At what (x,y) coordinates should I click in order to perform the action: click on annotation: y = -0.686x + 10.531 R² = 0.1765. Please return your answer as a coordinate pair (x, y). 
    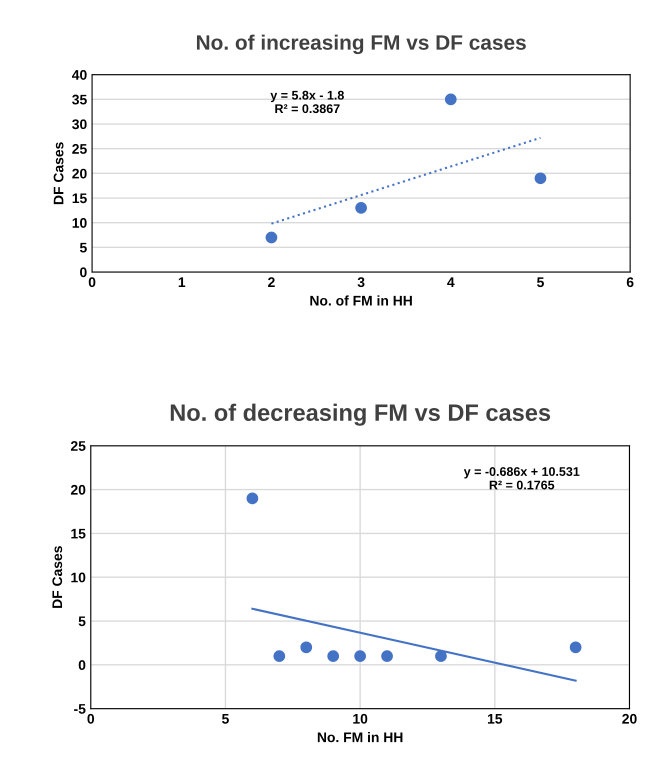
    Looking at the image, I should click on (522, 478).